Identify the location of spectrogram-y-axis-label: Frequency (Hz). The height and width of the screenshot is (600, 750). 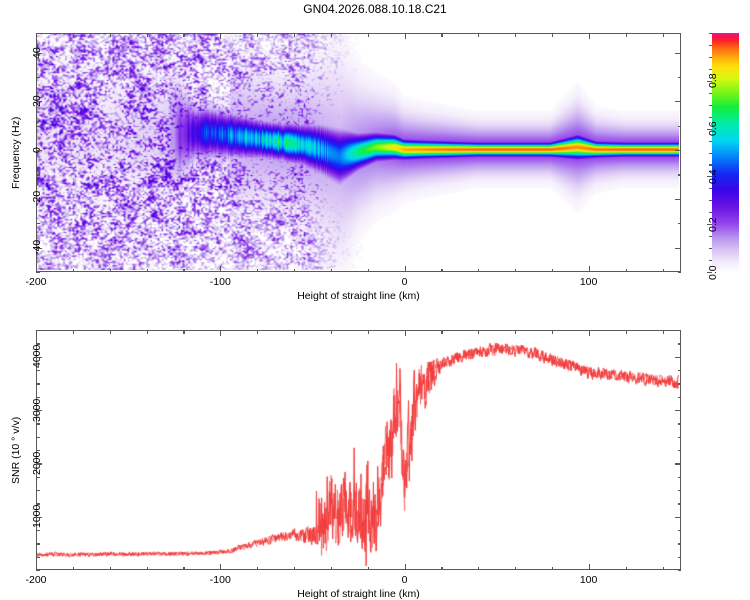
(16, 152).